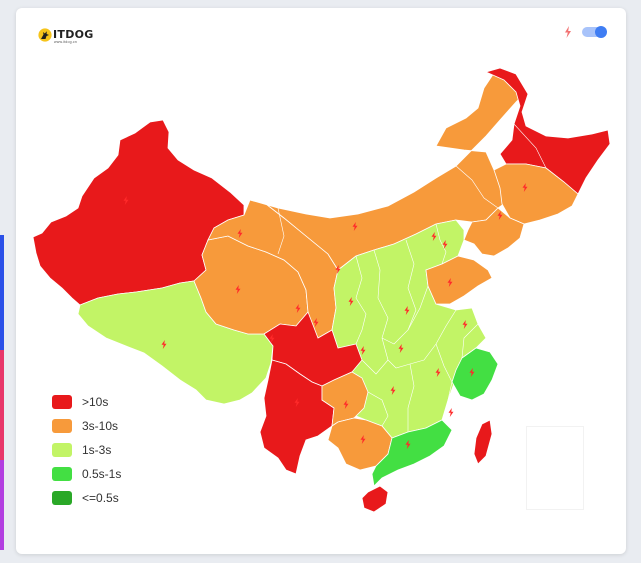 The height and width of the screenshot is (563, 641). I want to click on region-guizhou, so click(345, 399).